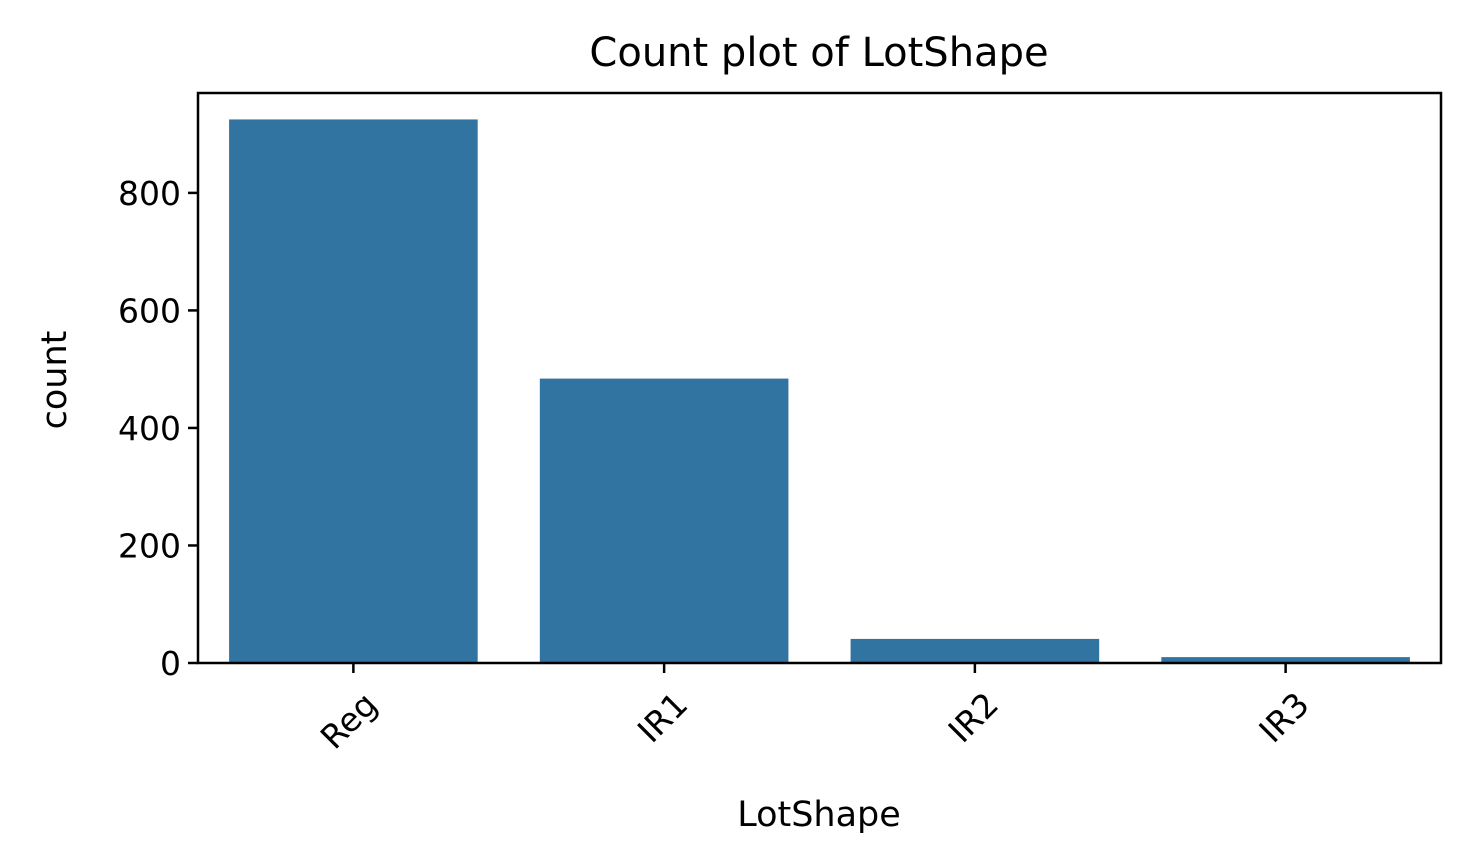 The height and width of the screenshot is (866, 1470). I want to click on y-tick-label: 600, so click(149, 310).